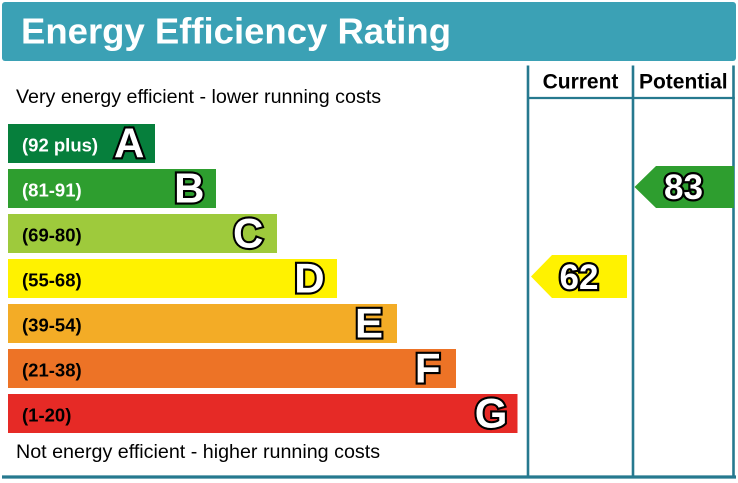  I want to click on svg-text: G, so click(491, 413).